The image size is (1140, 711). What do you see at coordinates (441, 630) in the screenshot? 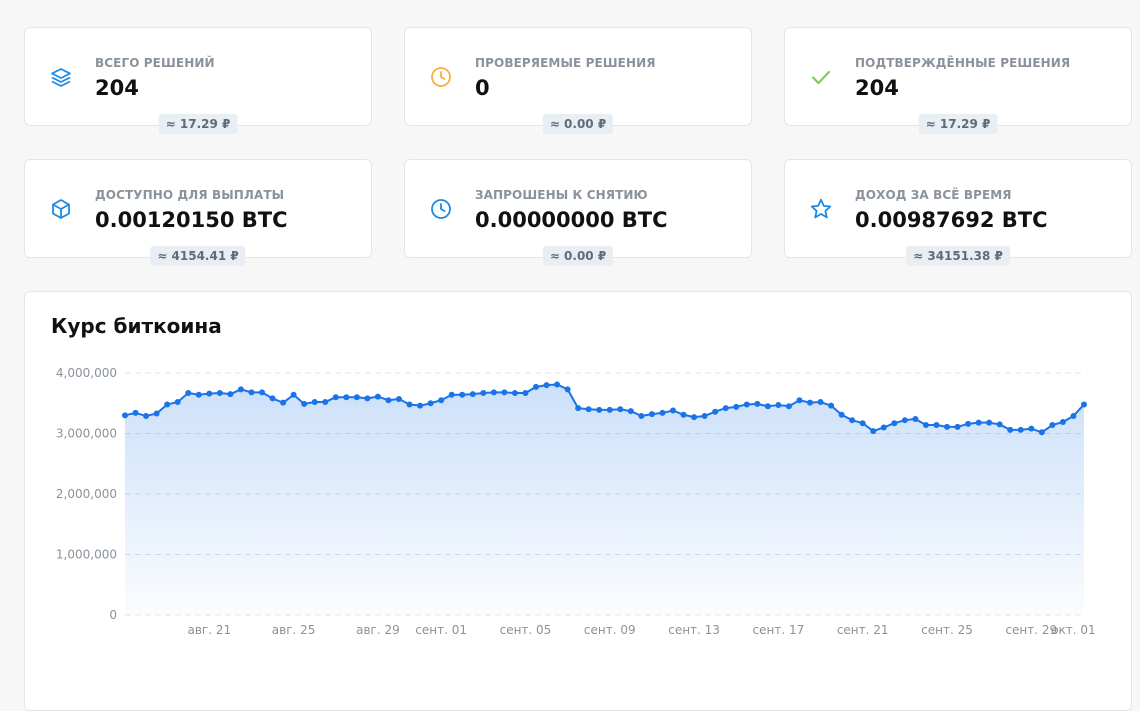
I see `x-tick-label: сент. 01` at bounding box center [441, 630].